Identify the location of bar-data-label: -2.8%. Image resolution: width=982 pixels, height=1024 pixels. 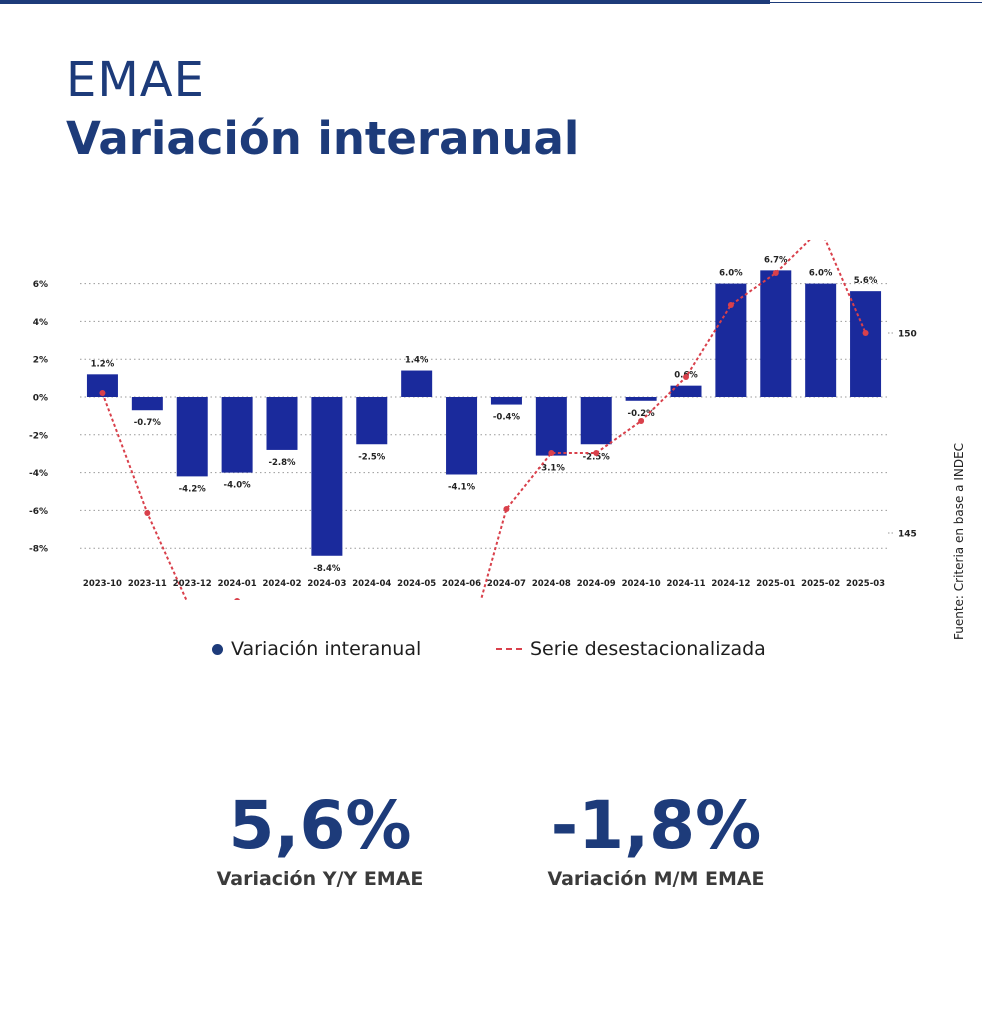
(282, 463).